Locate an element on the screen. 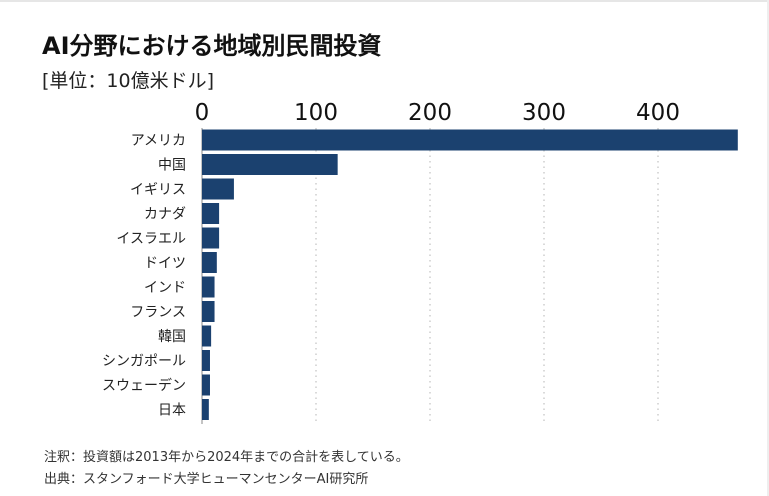  category-label: 中国 is located at coordinates (172, 166).